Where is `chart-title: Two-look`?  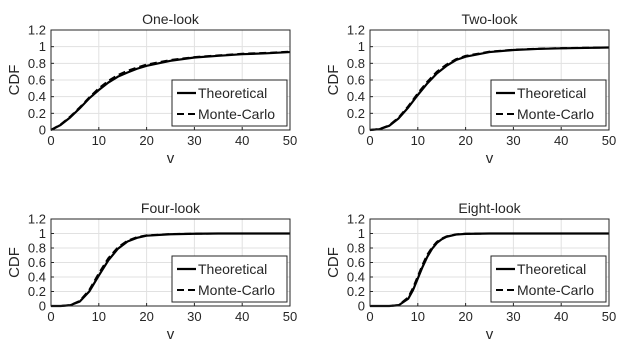
chart-title: Two-look is located at coordinates (489, 19).